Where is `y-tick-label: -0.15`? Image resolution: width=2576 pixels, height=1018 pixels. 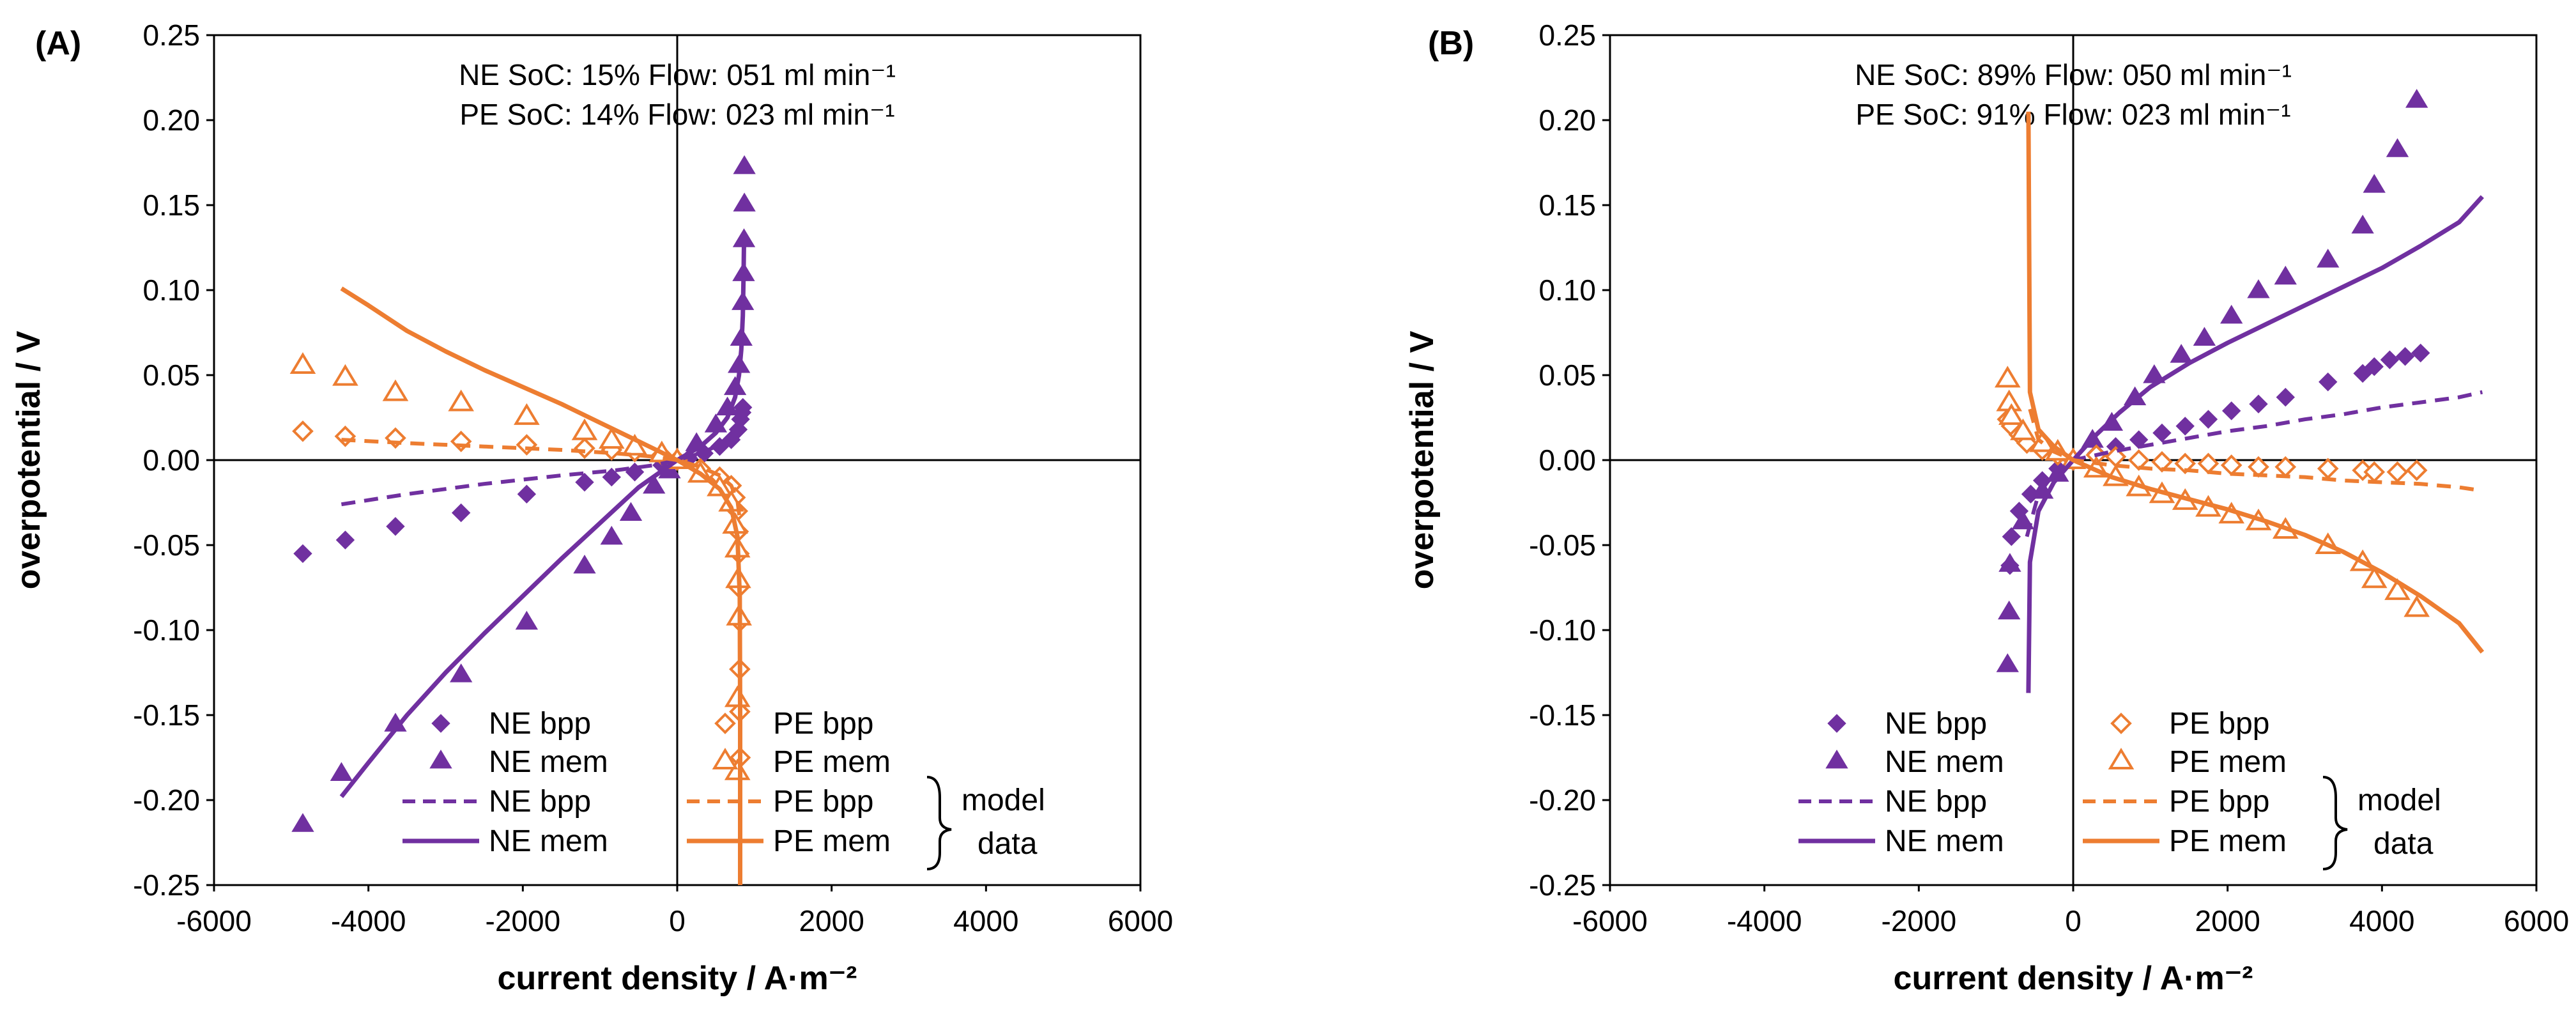 y-tick-label: -0.15 is located at coordinates (166, 715).